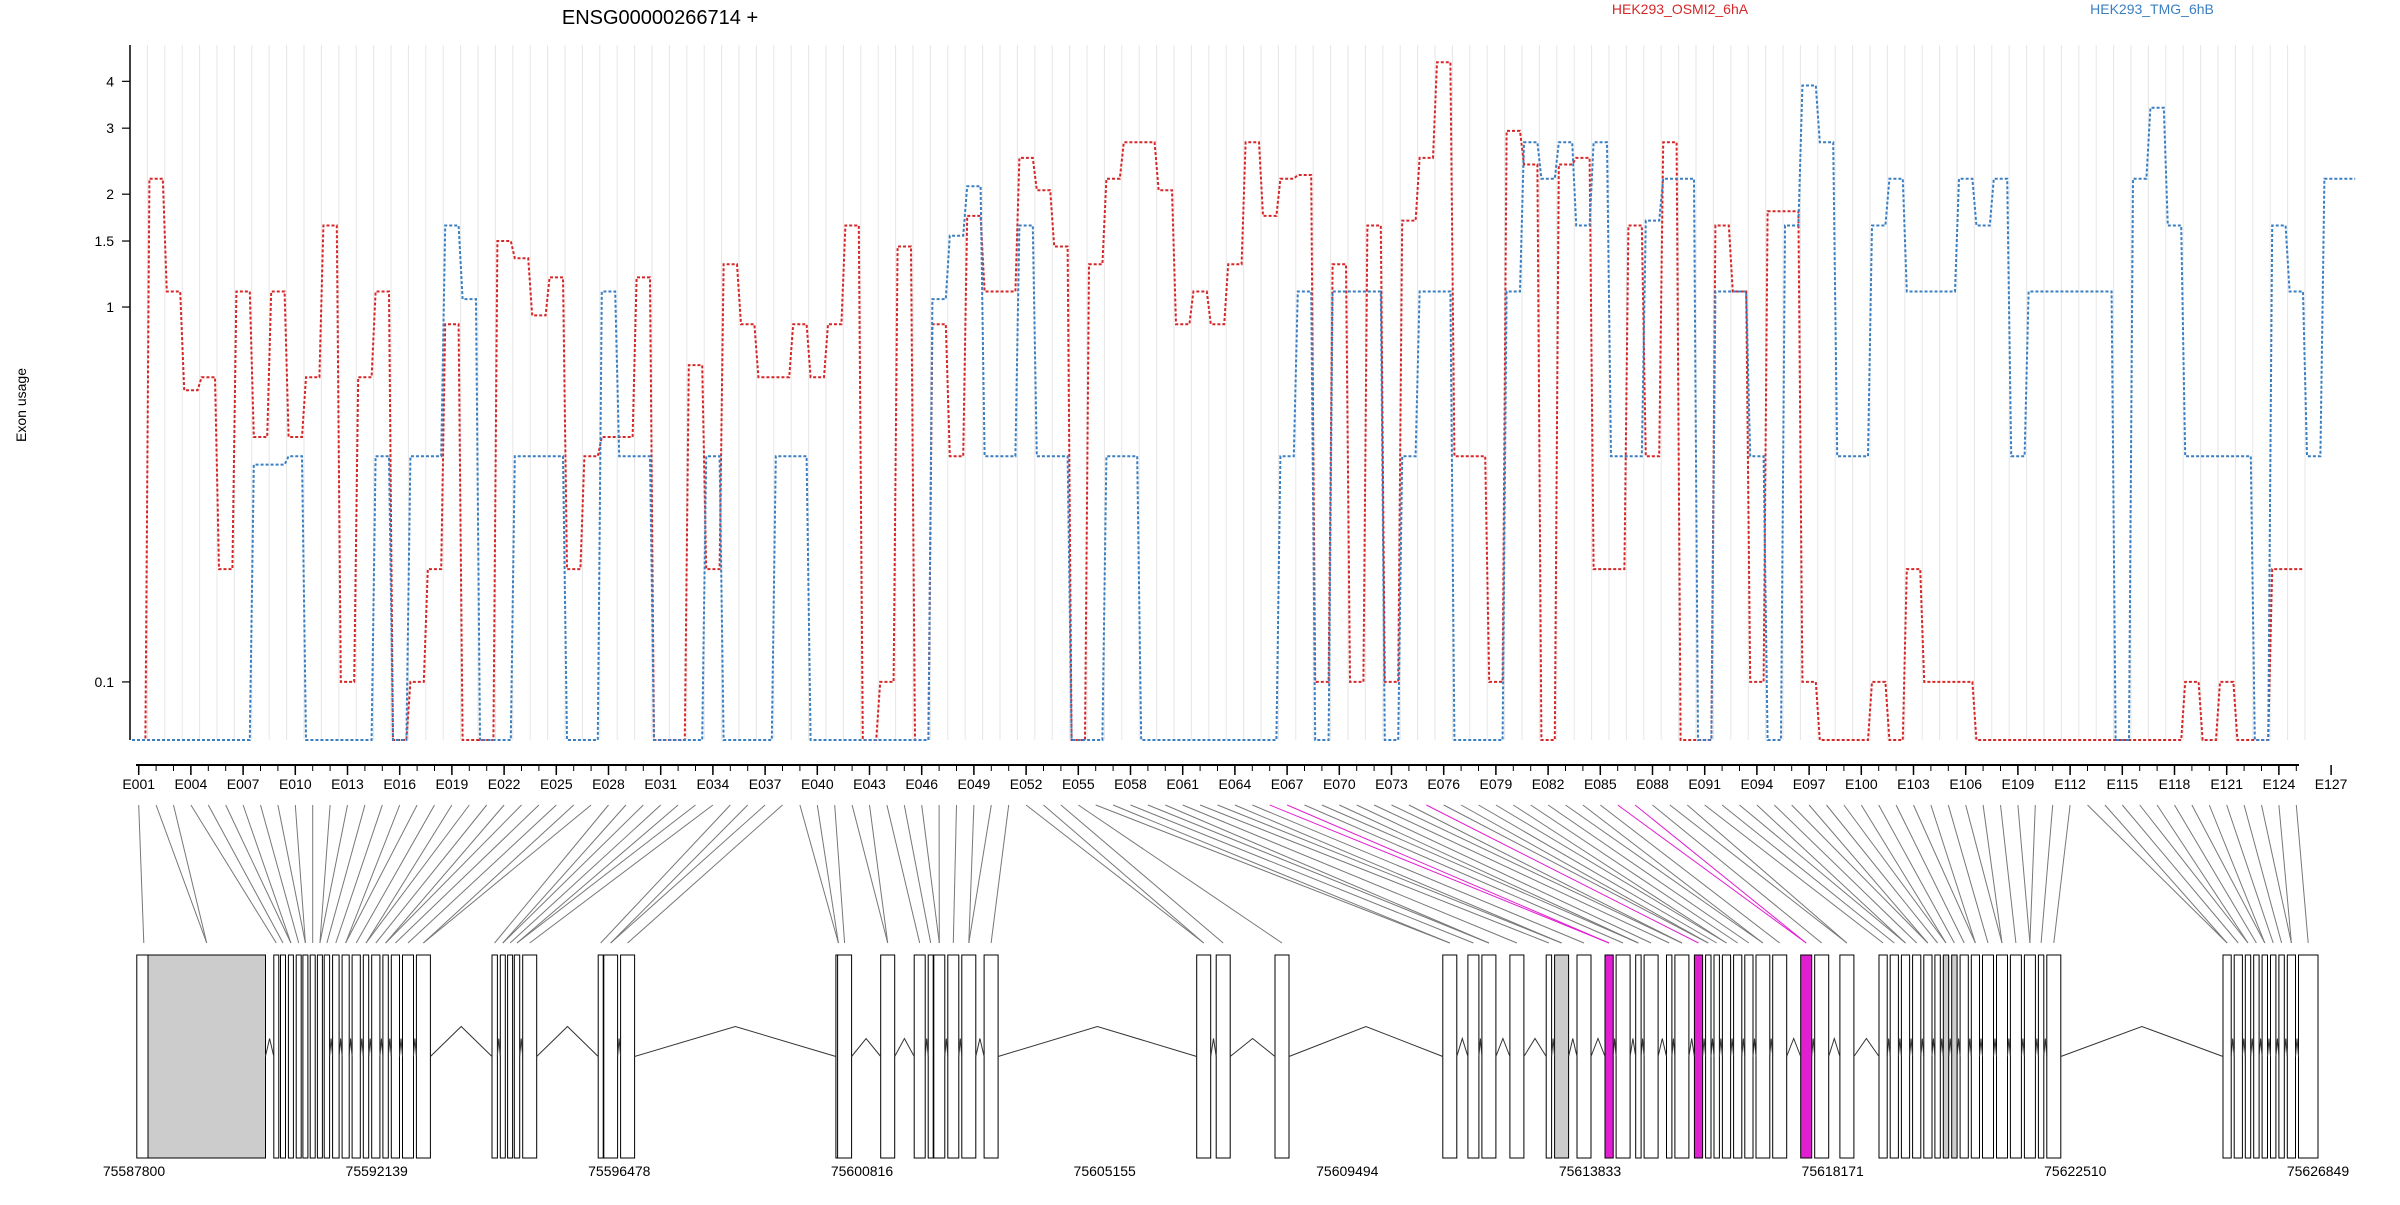  Describe the element at coordinates (399, 784) in the screenshot. I see `x-tick-label: E016` at that location.